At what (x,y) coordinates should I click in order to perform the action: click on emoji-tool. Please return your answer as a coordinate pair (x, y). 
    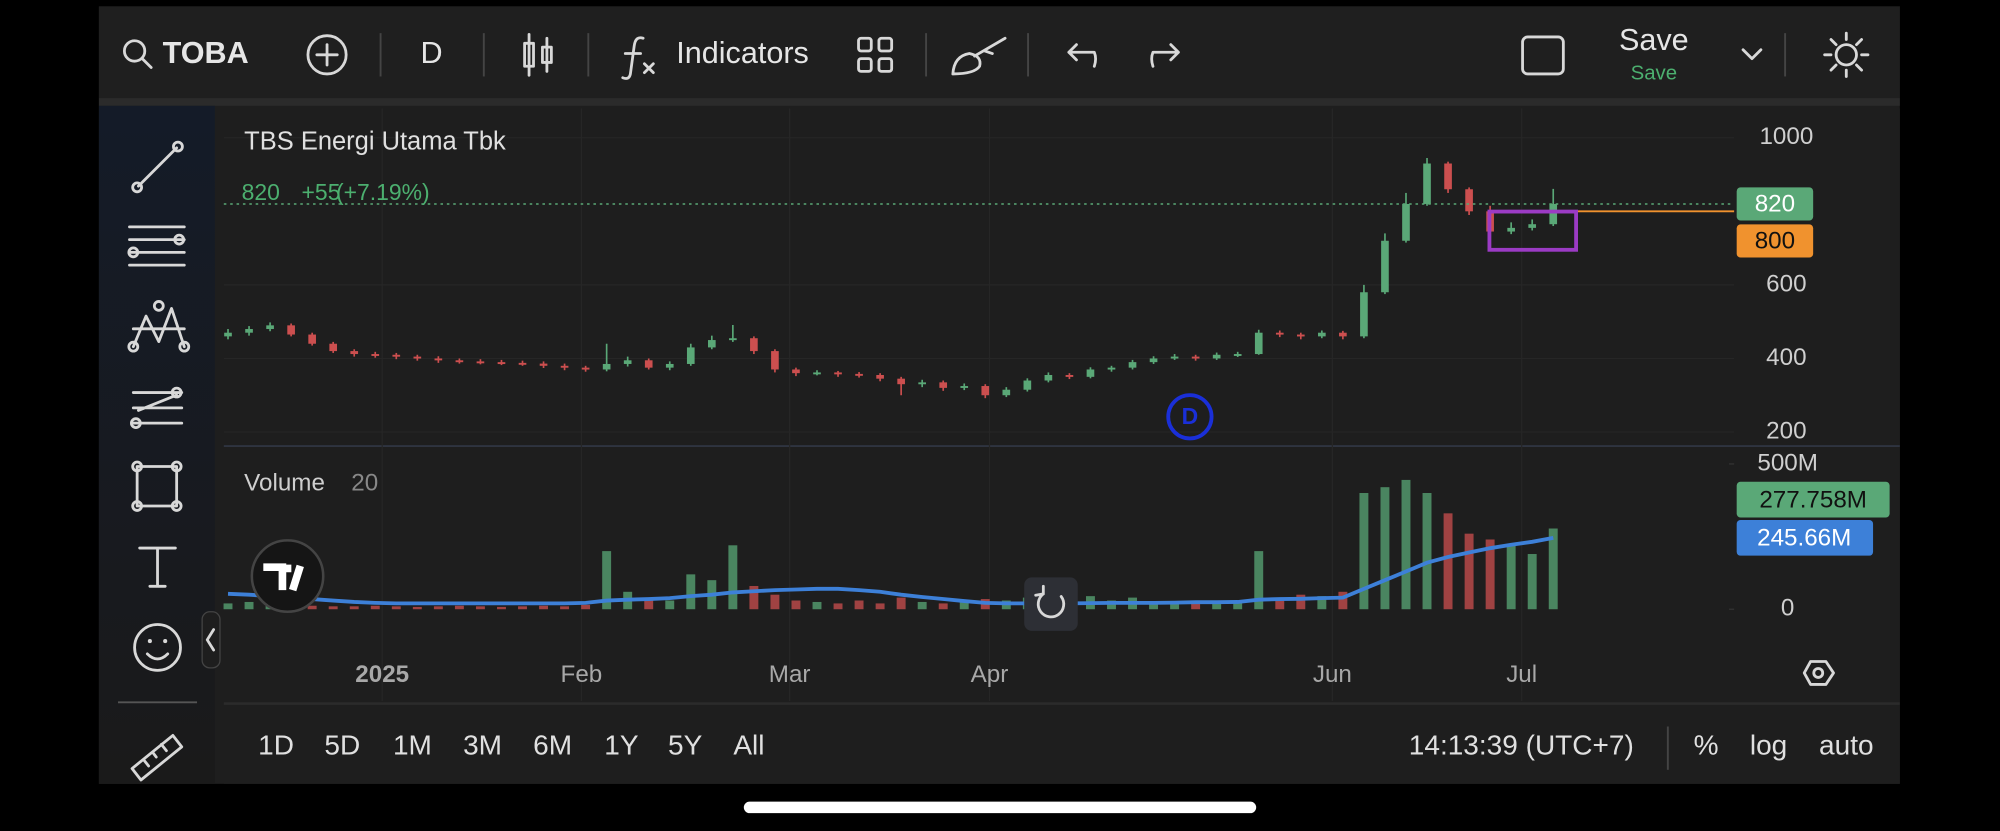
    Looking at the image, I should click on (157, 647).